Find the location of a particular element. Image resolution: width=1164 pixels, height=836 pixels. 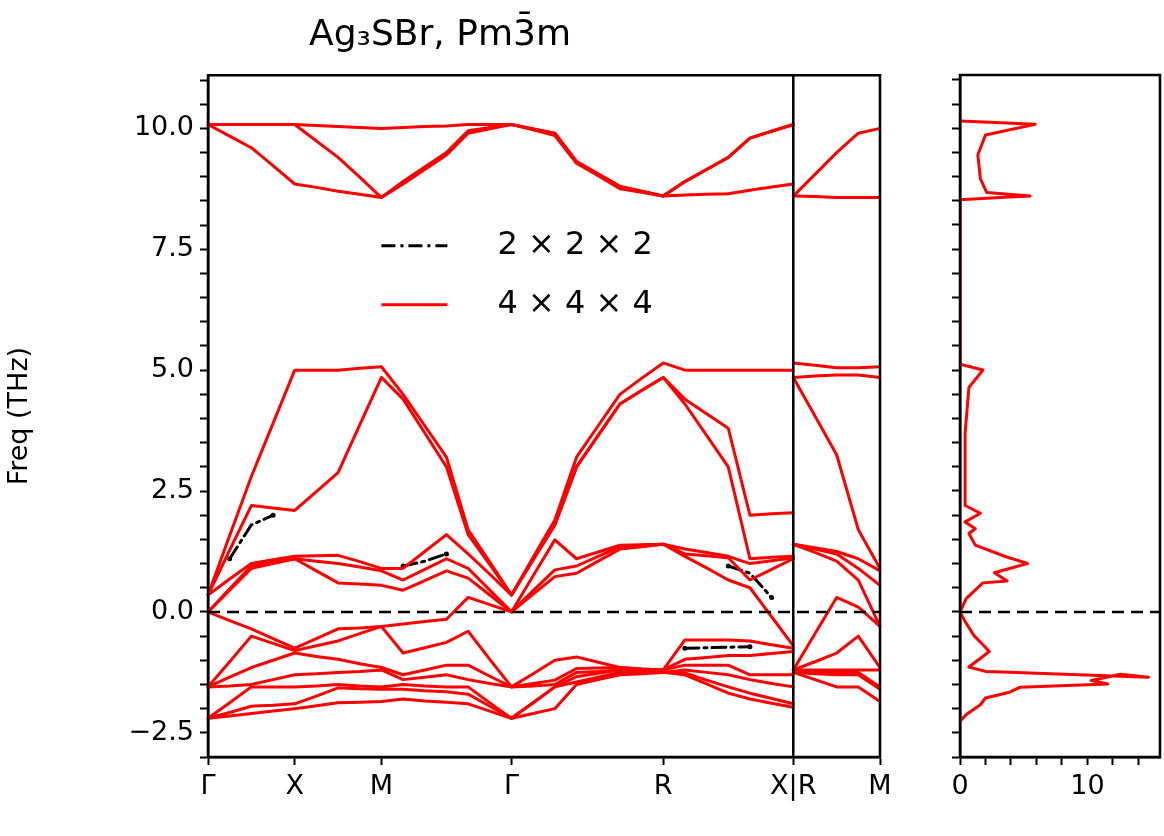

x-tick-label: X is located at coordinates (294, 785).